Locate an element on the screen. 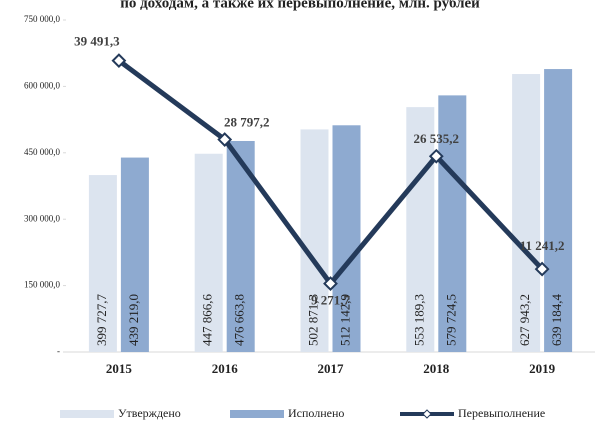 The image size is (595, 425). y-tick-label: 150 000,0 is located at coordinates (42, 285).